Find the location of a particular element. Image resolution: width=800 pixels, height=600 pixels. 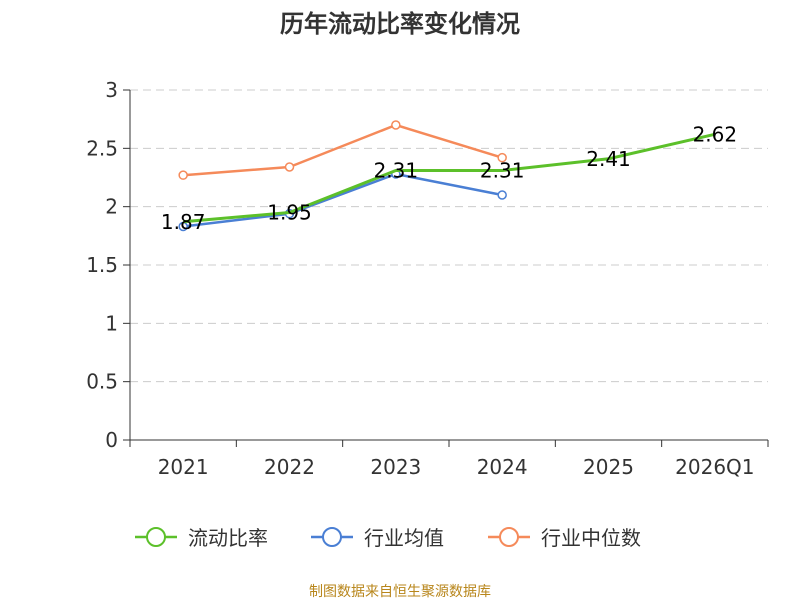

chart-title: 历年流动比率变化情况 is located at coordinates (400, 24).